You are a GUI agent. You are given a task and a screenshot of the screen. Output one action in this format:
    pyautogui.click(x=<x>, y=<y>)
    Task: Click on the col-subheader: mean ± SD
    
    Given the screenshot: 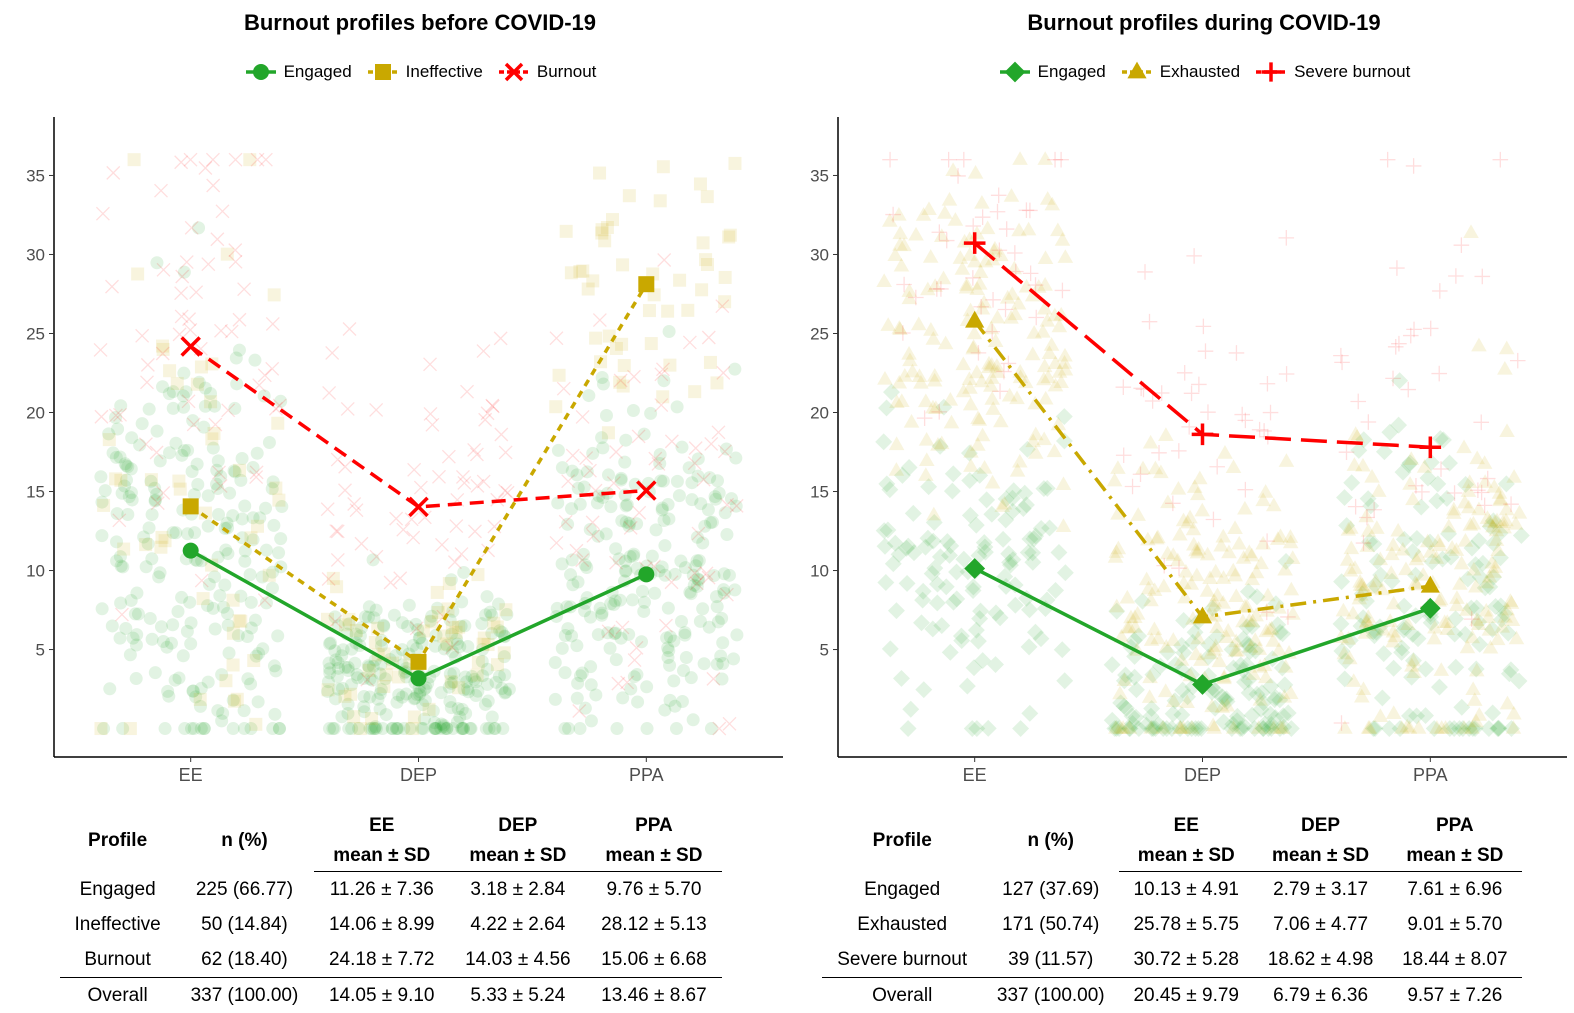 What is the action you would take?
    pyautogui.click(x=654, y=856)
    